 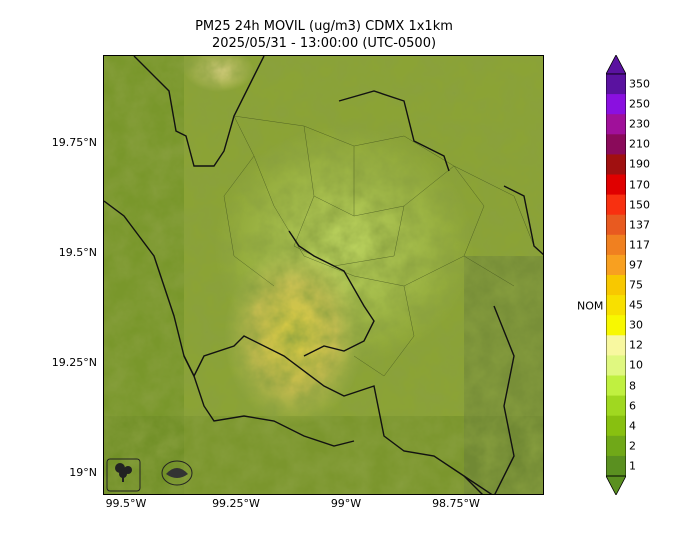 I want to click on colorbar-tick-label: 6, so click(x=632, y=406).